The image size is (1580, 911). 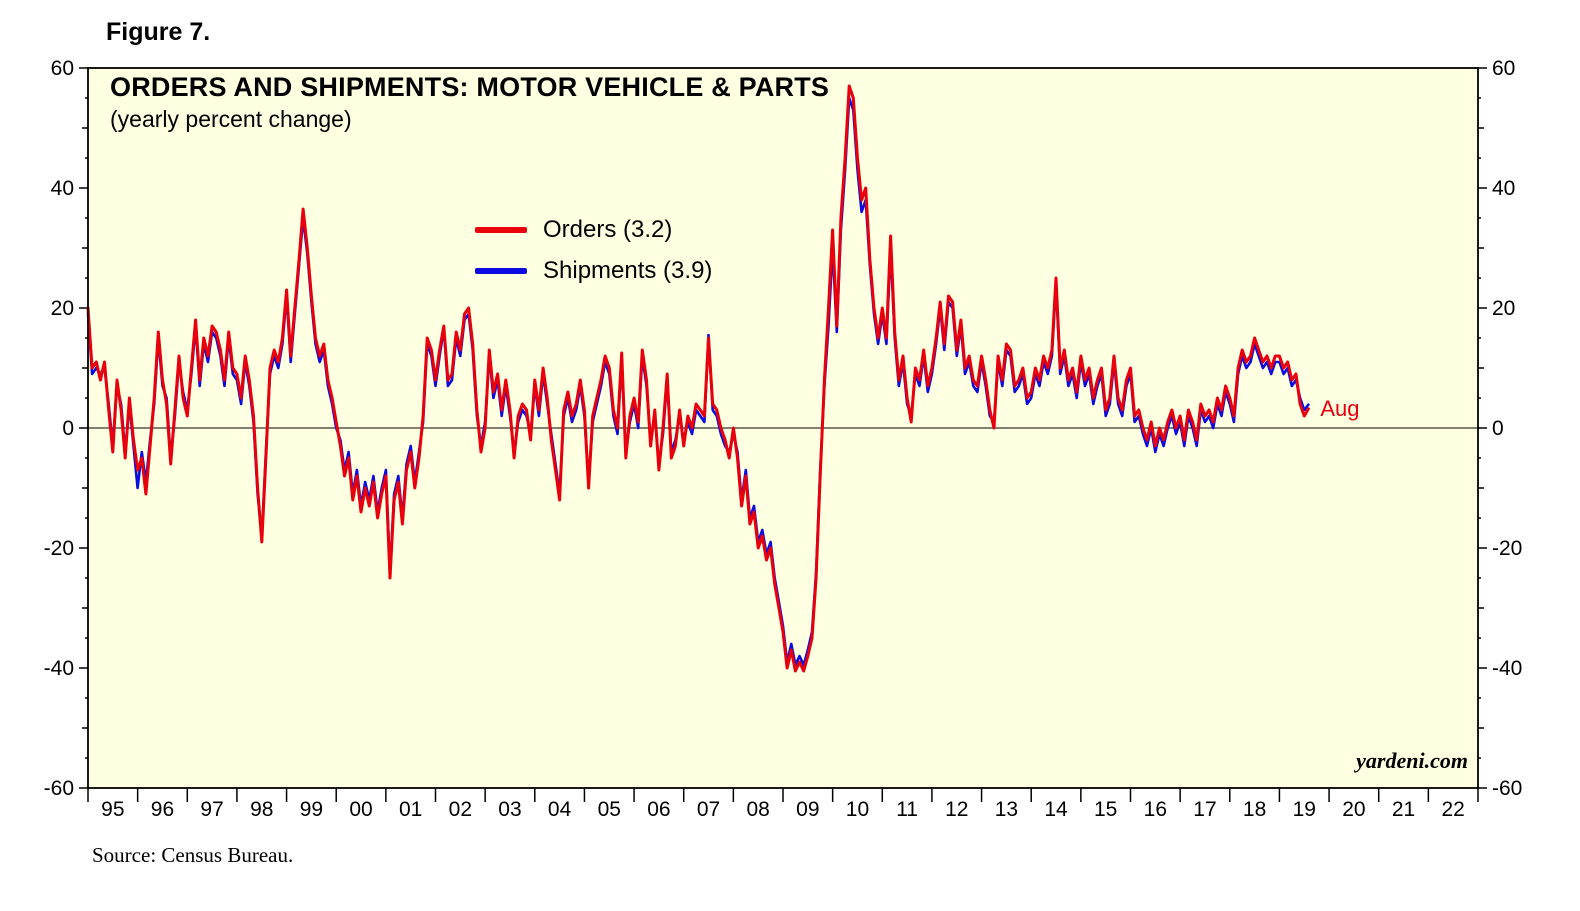 I want to click on x-axis-year-label: 09, so click(x=807, y=809).